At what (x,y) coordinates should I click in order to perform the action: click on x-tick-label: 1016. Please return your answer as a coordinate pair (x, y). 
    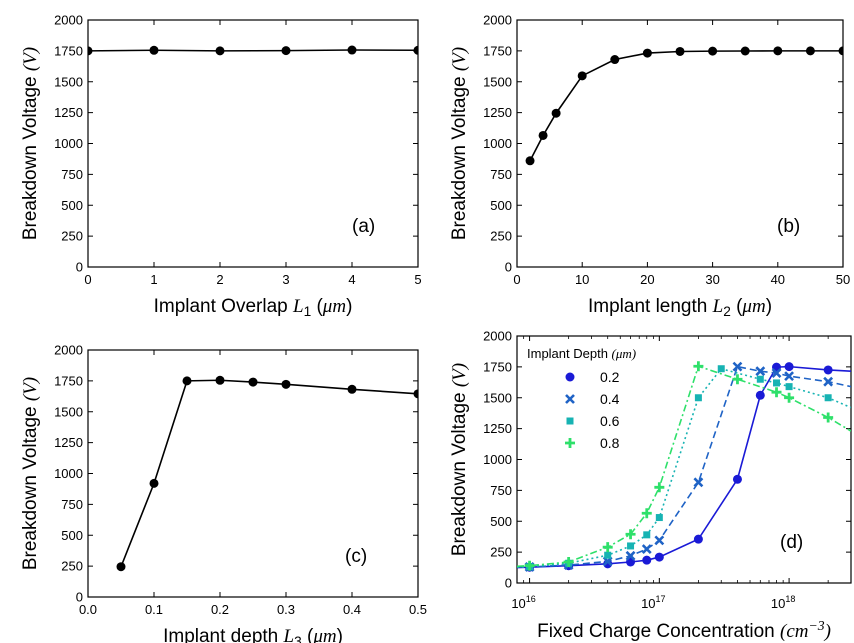
    Looking at the image, I should click on (523, 602).